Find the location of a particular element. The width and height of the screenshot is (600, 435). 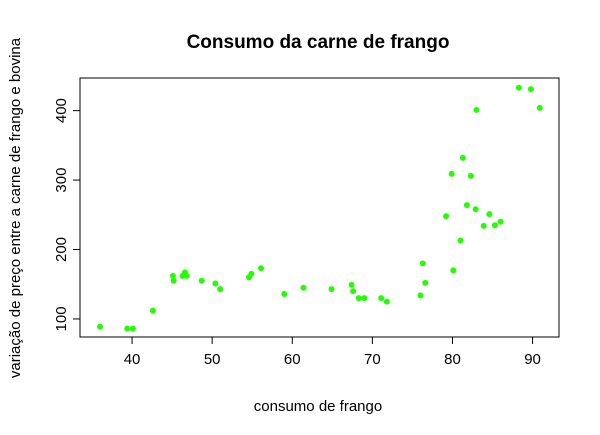

x-axis-label: consumo de frango is located at coordinates (318, 406).